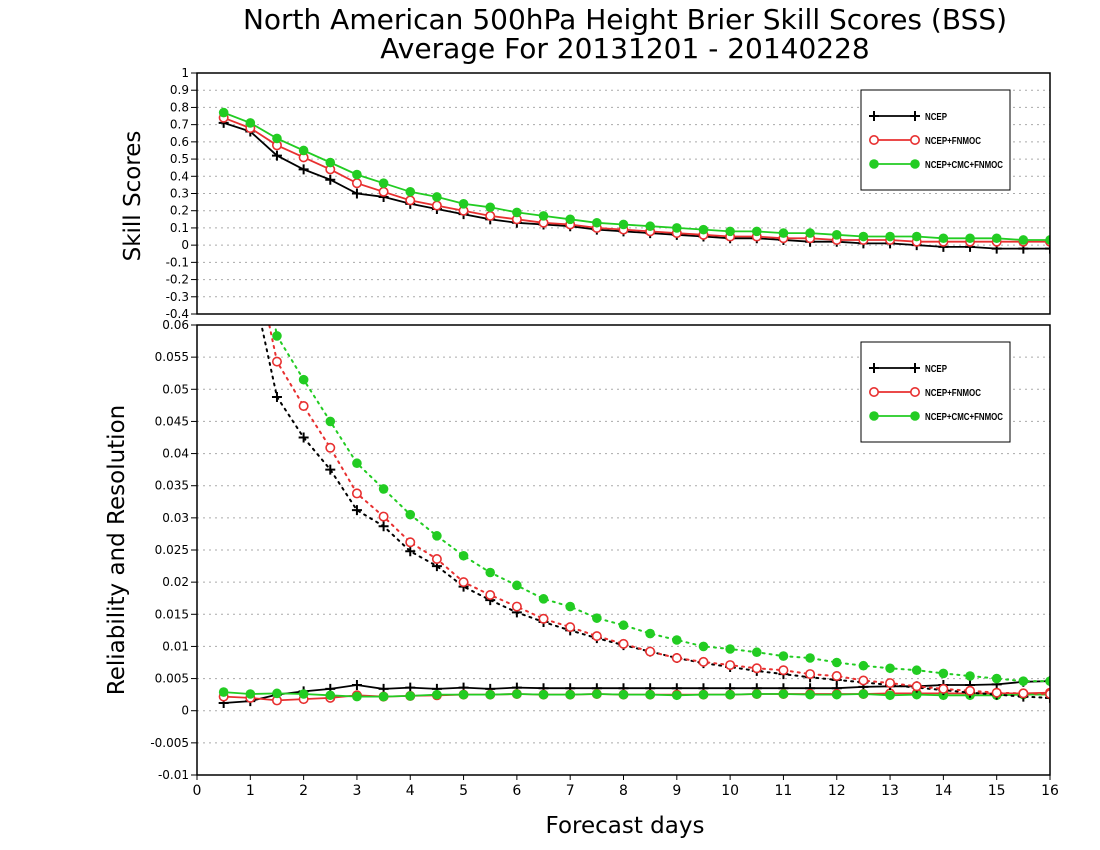 This screenshot has height=850, width=1100. Describe the element at coordinates (625, 826) in the screenshot. I see `x-axis-label: Forecast days` at that location.